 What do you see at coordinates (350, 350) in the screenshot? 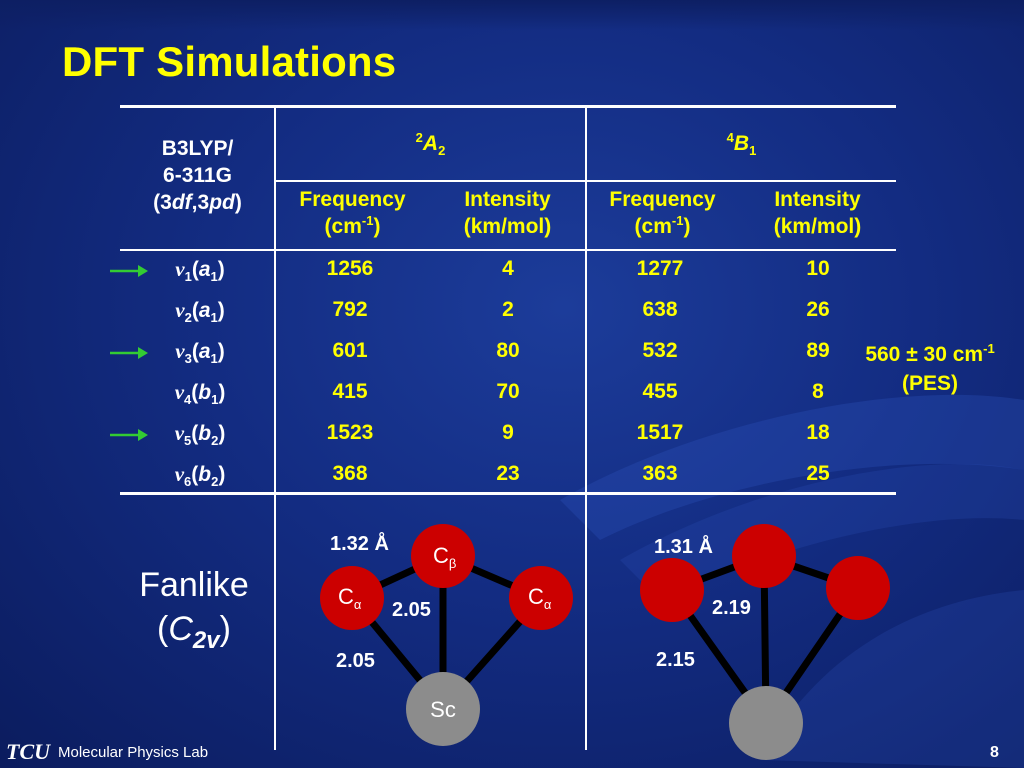
I see `table-cell: 601` at bounding box center [350, 350].